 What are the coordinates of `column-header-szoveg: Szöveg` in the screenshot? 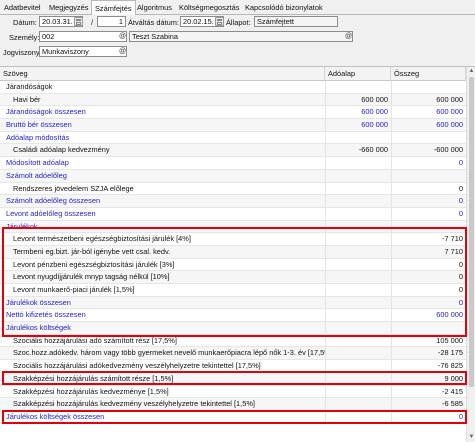 It's located at (162, 74).